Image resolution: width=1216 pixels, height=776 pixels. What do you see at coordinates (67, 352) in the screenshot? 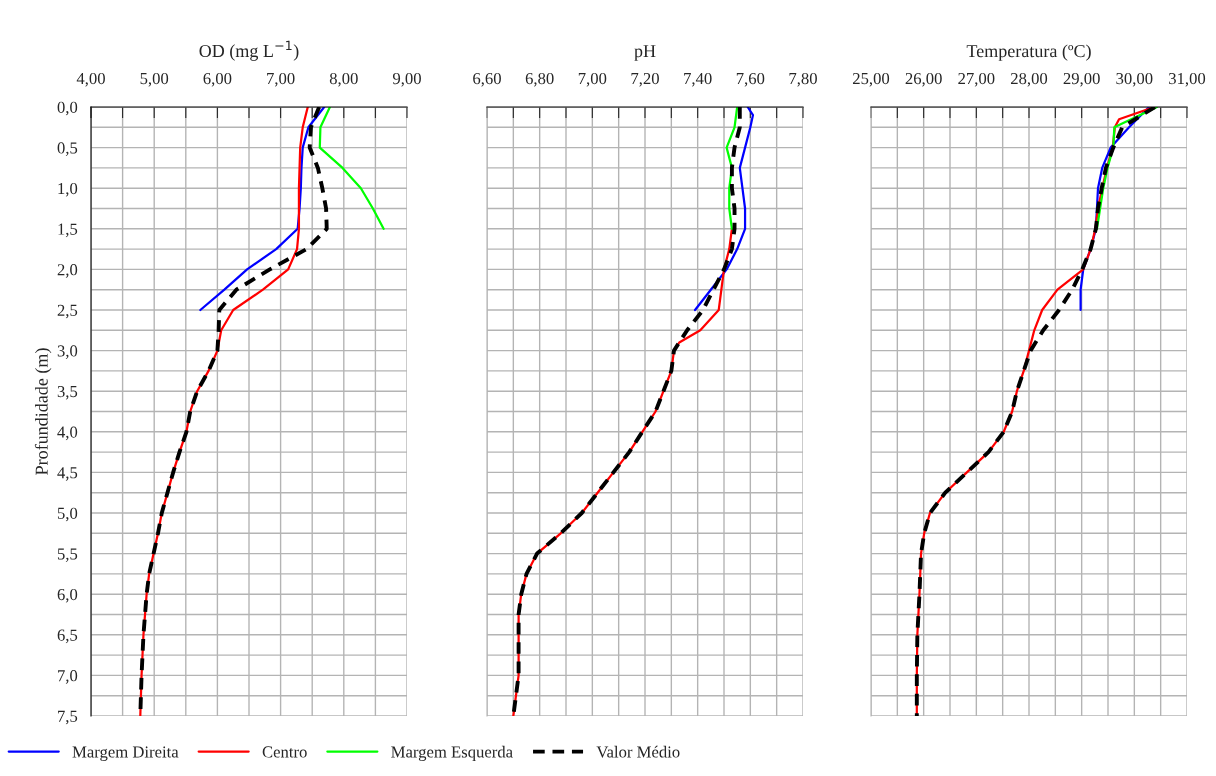
I see `y-tick-label: 3,0` at bounding box center [67, 352].